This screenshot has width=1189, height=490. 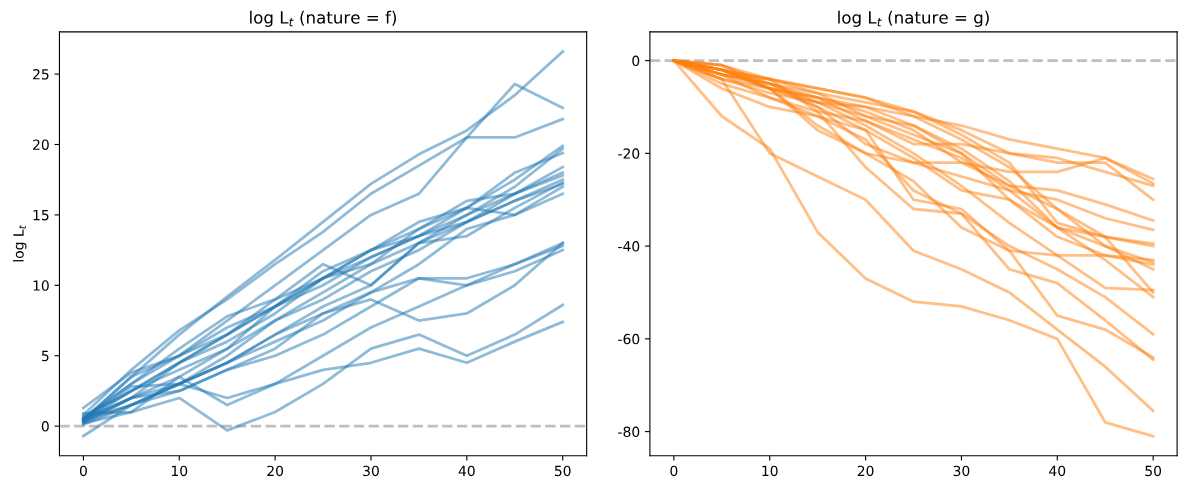 I want to click on y-tick-label: 15, so click(x=41, y=215).